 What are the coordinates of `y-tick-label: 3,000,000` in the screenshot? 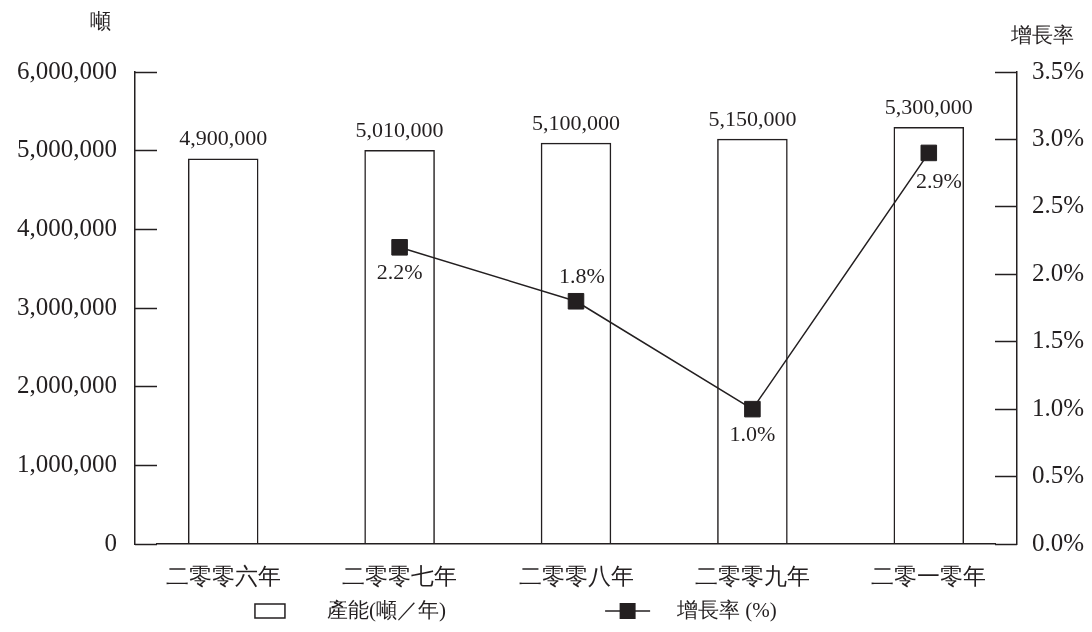 It's located at (67, 306).